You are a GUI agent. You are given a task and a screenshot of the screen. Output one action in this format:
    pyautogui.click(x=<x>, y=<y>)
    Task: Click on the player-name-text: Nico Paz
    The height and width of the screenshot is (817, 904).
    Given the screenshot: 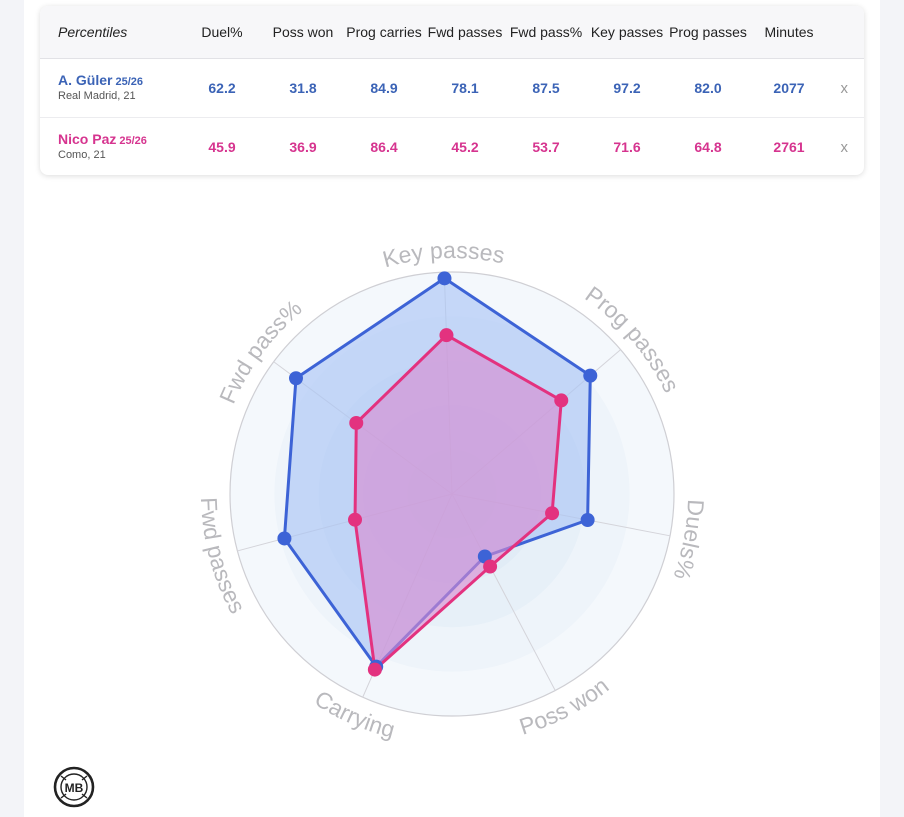 What is the action you would take?
    pyautogui.click(x=87, y=139)
    